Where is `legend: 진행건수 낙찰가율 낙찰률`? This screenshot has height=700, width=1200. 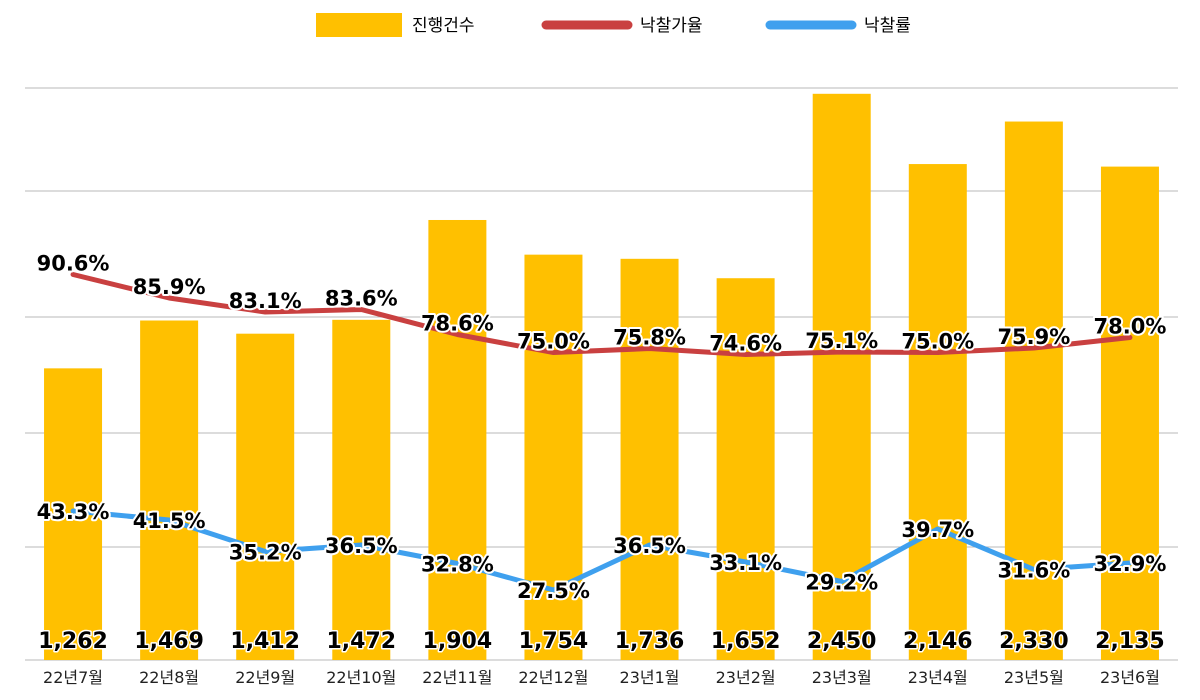 legend: 진행건수 낙찰가율 낙찰률 is located at coordinates (613, 25).